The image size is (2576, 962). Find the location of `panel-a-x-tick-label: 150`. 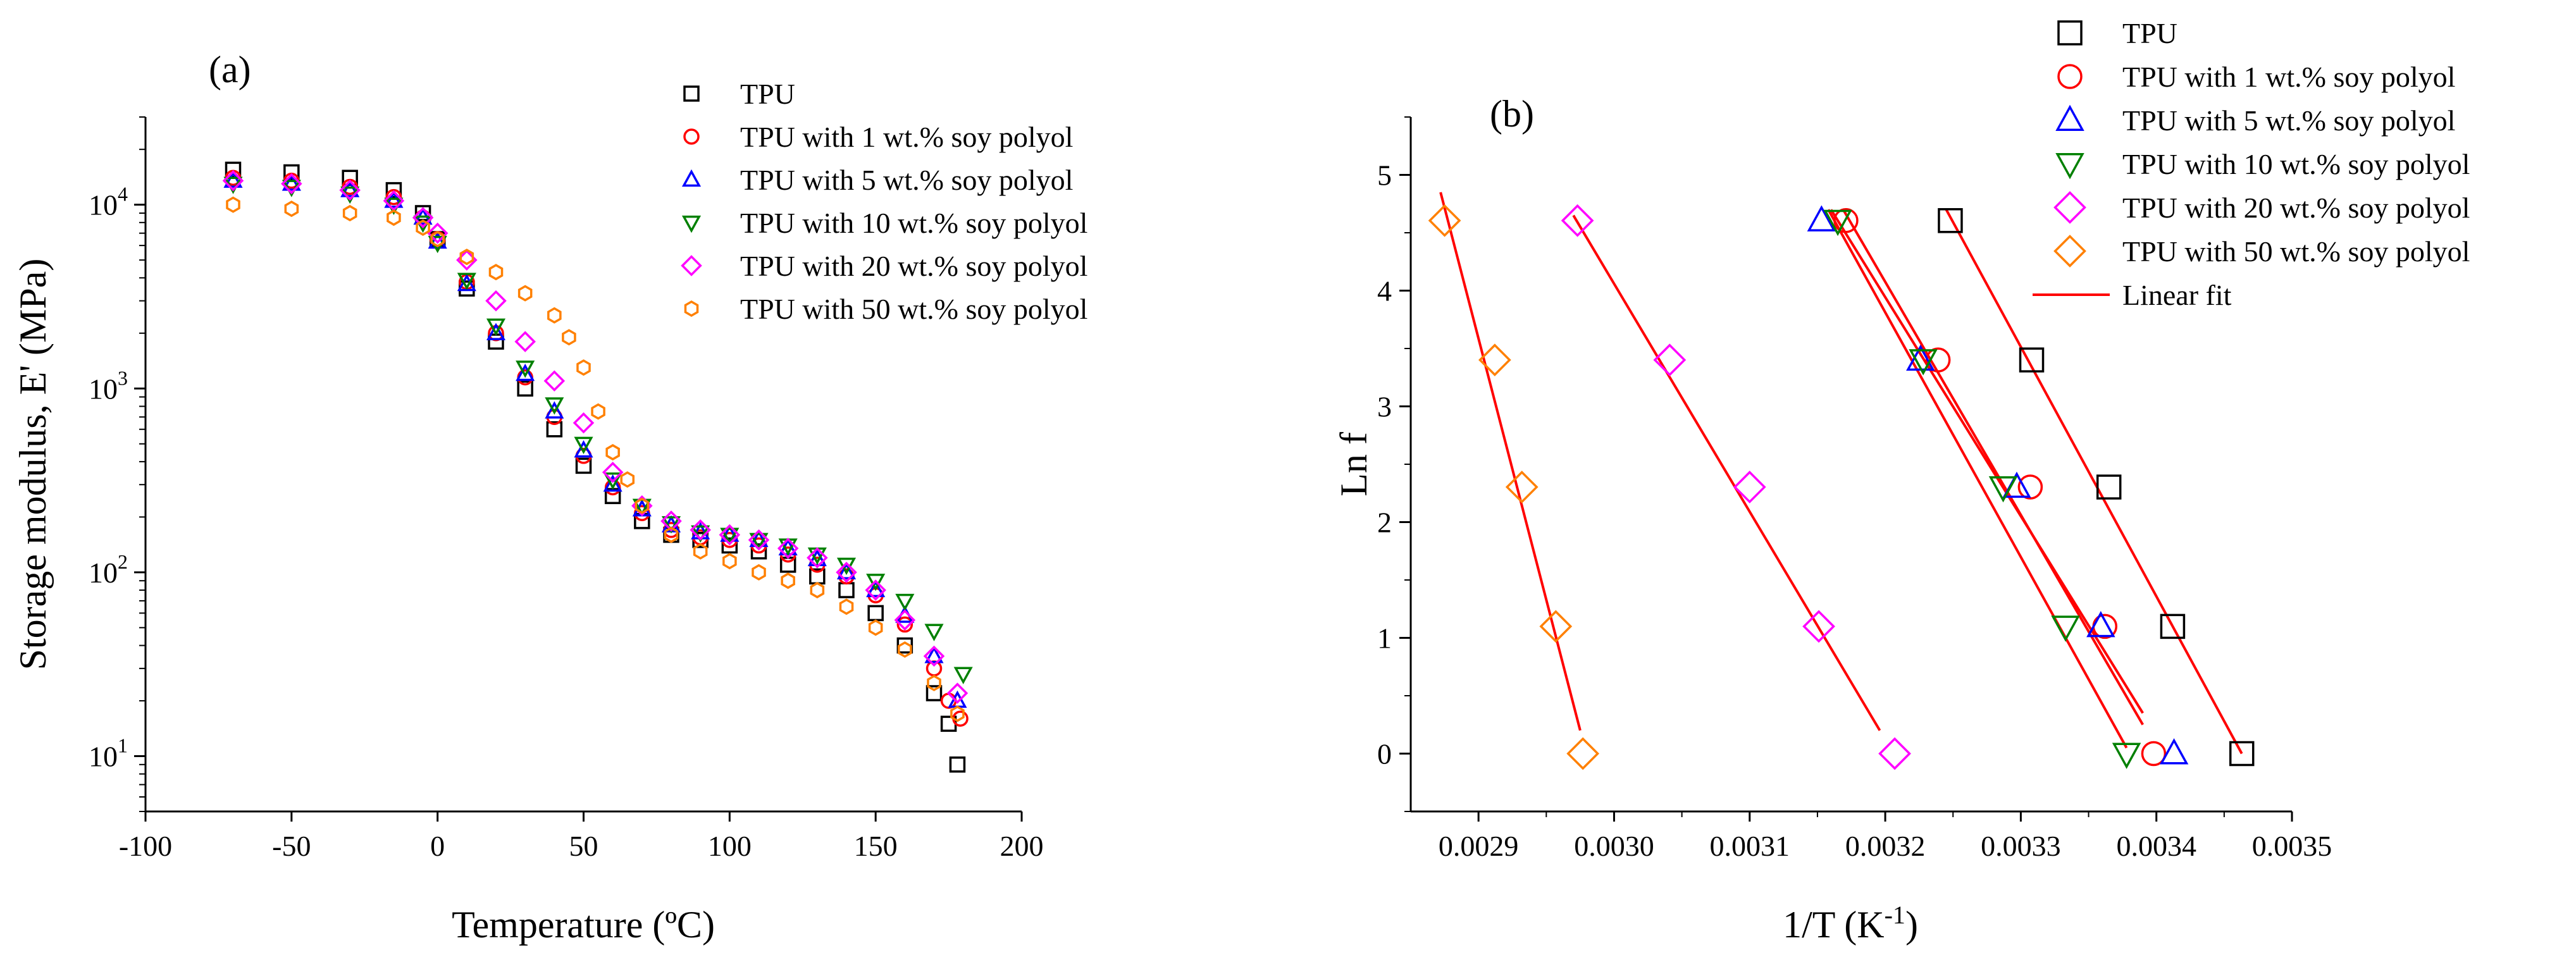

panel-a-x-tick-label: 150 is located at coordinates (876, 846).